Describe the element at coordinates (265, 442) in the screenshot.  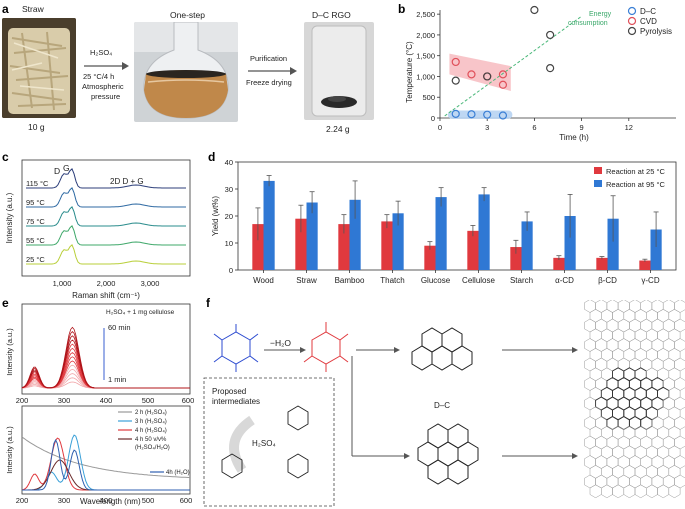
I see `intermediate-structures` at that location.